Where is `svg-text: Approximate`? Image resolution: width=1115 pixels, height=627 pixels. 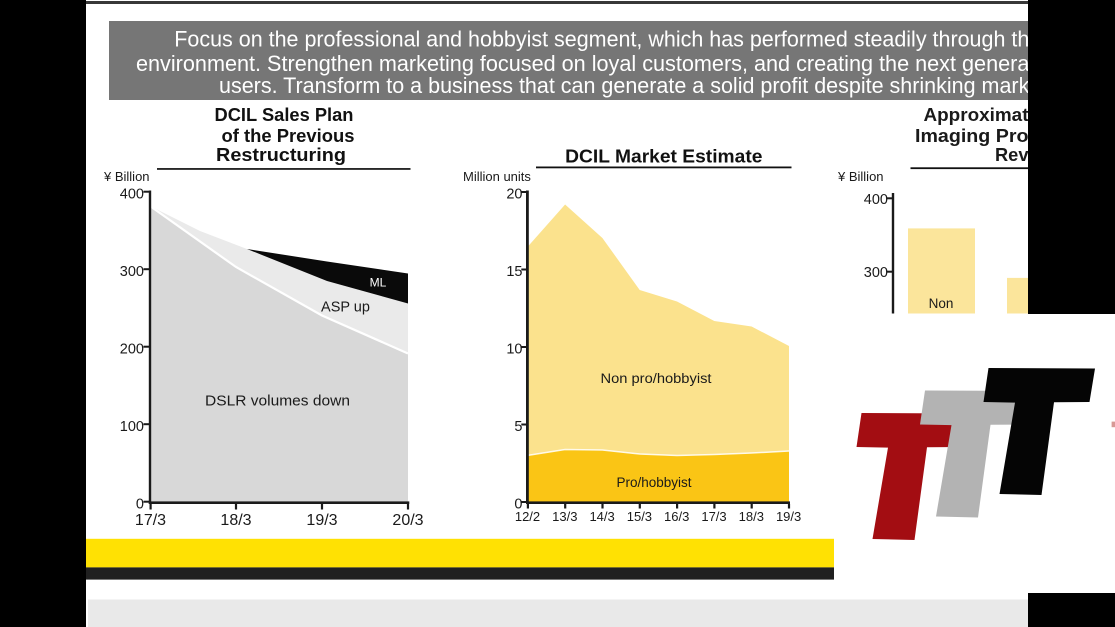 svg-text: Approximate is located at coordinates (982, 115).